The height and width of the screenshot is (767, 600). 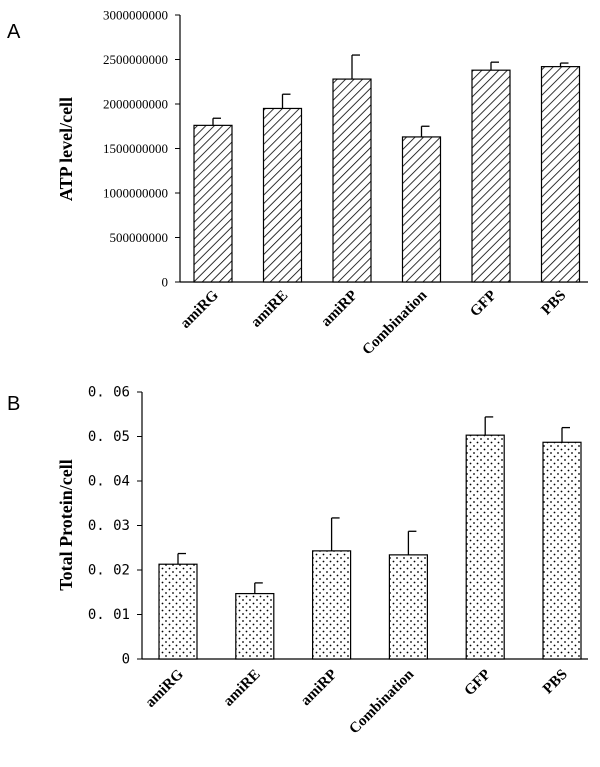 What do you see at coordinates (109, 437) in the screenshot?
I see `y-tick-label: 0. 05` at bounding box center [109, 437].